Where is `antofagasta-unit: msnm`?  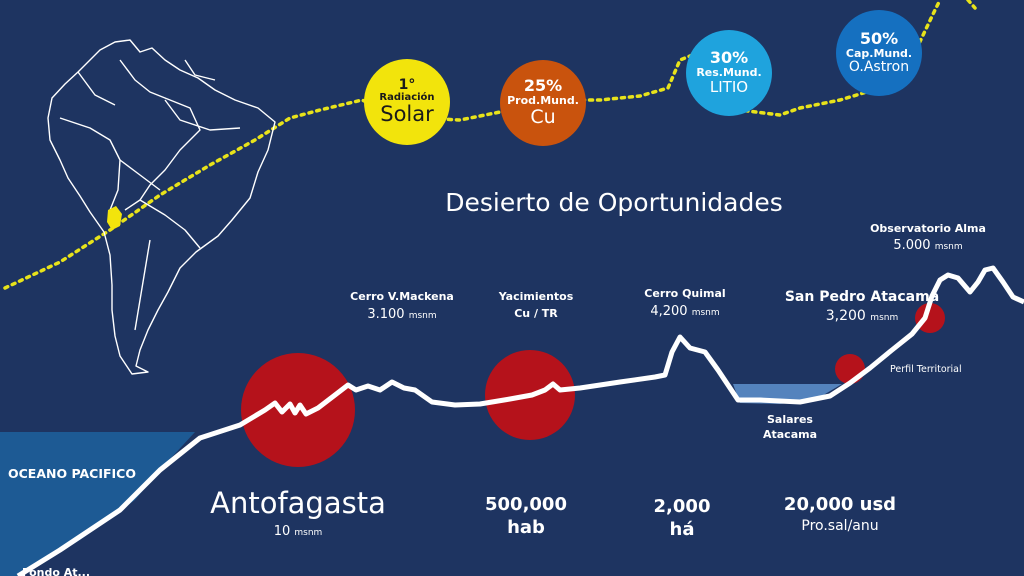
antofagasta-unit: msnm is located at coordinates (308, 533).